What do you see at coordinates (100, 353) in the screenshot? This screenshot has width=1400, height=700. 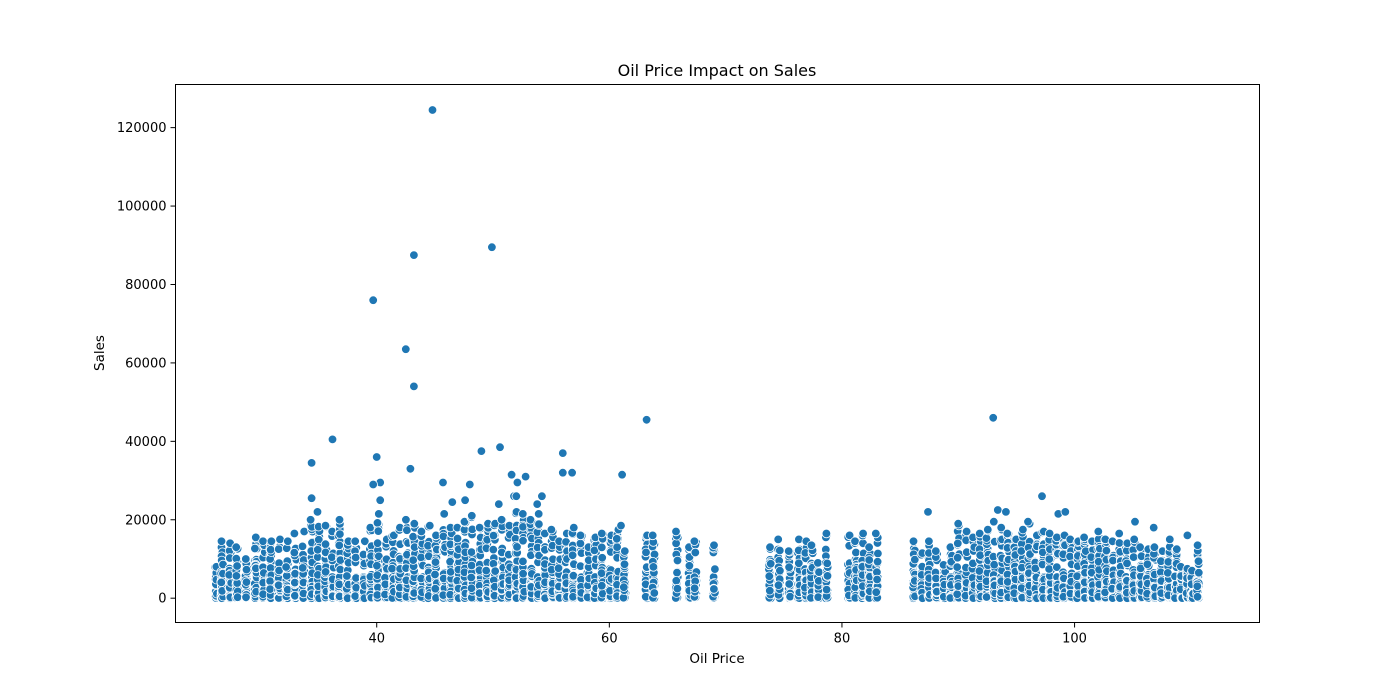 I see `y-axis-label: Sales` at bounding box center [100, 353].